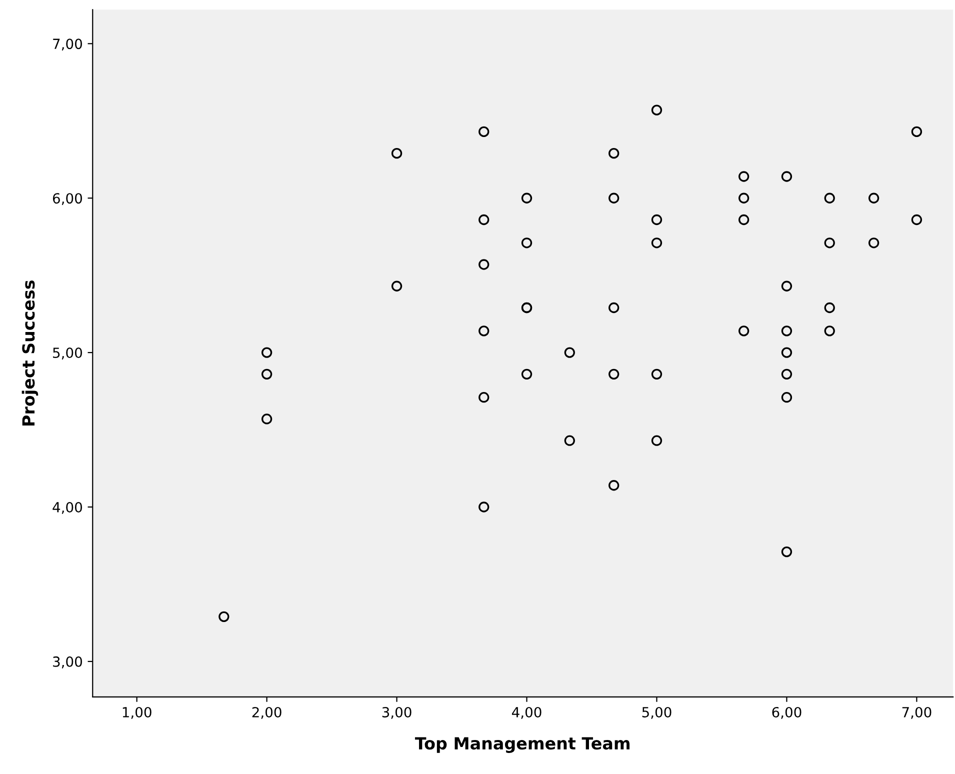 This screenshot has width=955, height=774. Describe the element at coordinates (30, 353) in the screenshot. I see `y-axis-title: Project Success` at that location.